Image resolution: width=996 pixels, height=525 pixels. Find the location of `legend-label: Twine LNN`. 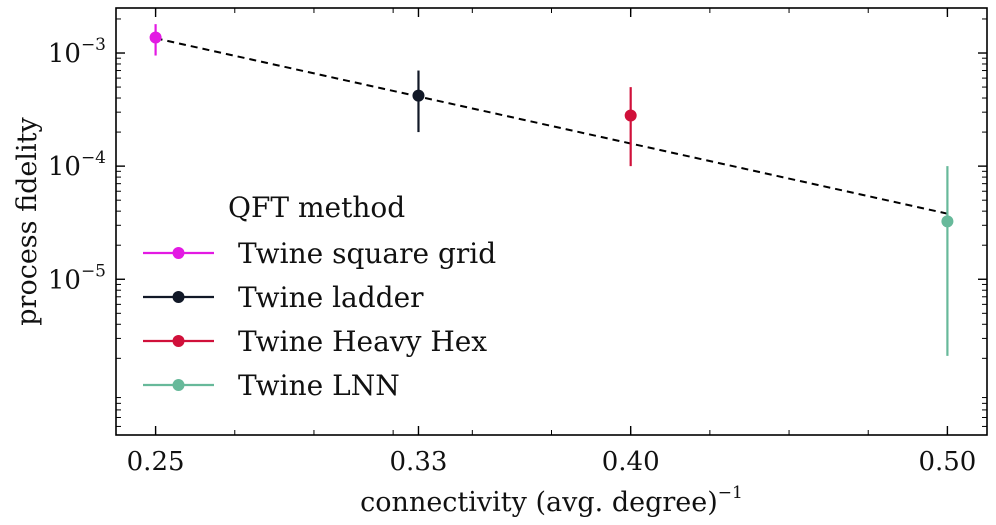

legend-label: Twine LNN is located at coordinates (319, 385).